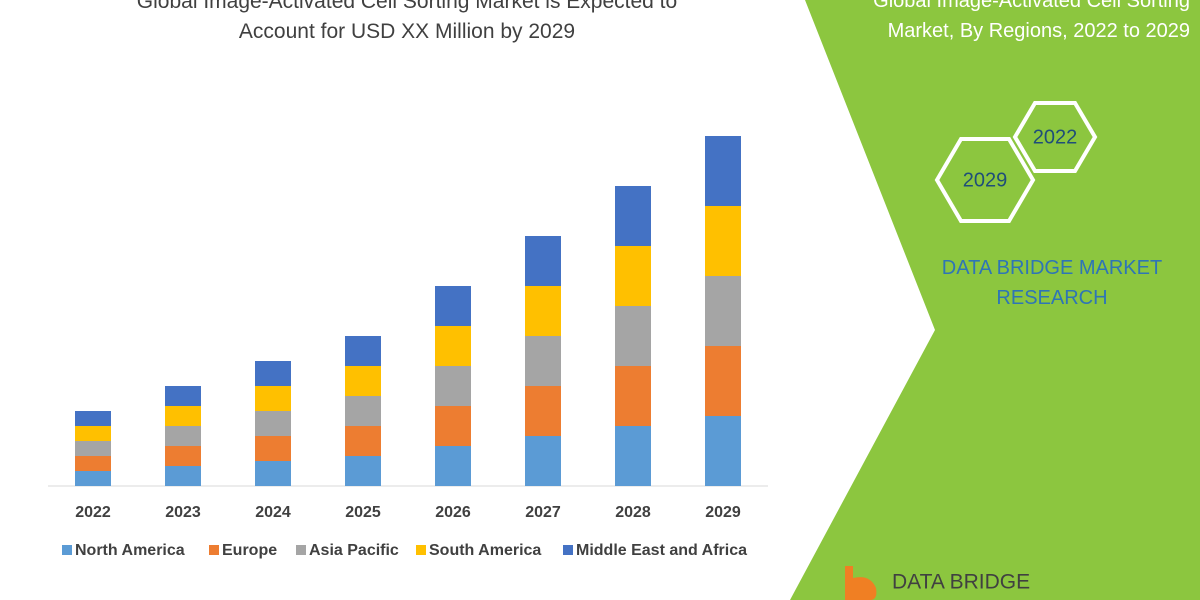 The height and width of the screenshot is (600, 1200). I want to click on logo-text: DATA BRIDGE, so click(961, 582).